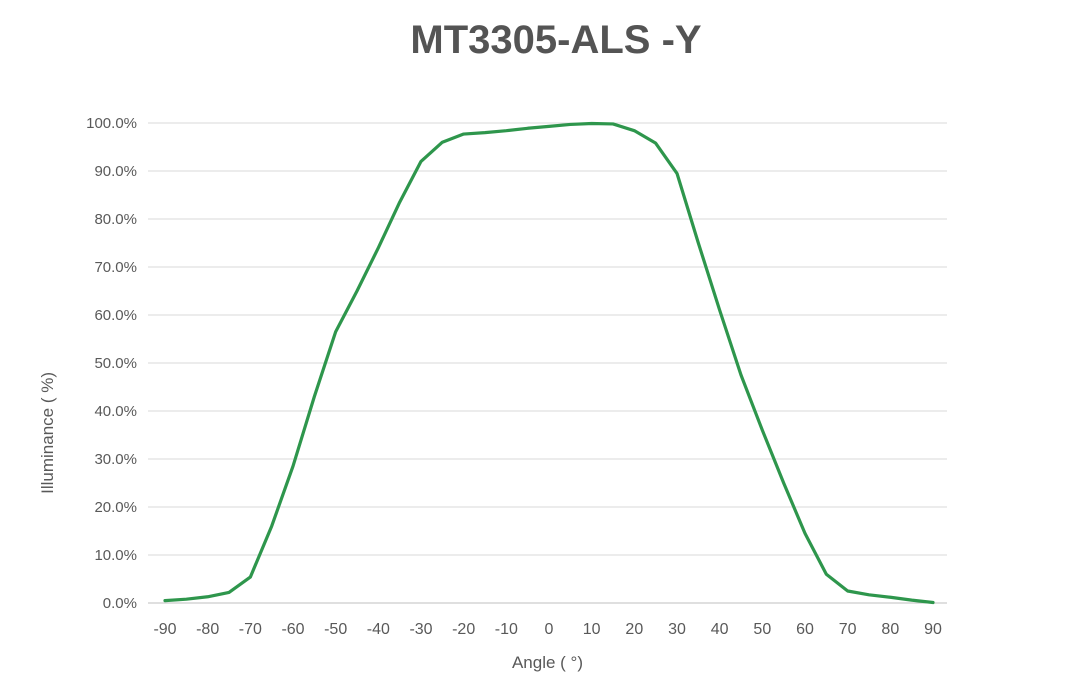  I want to click on x-tick-label: 70, so click(848, 629).